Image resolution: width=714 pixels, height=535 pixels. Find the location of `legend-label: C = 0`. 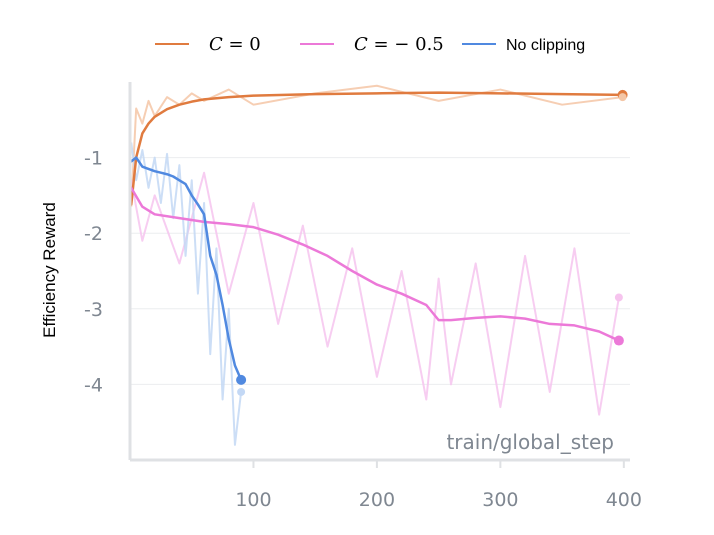

legend-label: C = 0 is located at coordinates (235, 44).